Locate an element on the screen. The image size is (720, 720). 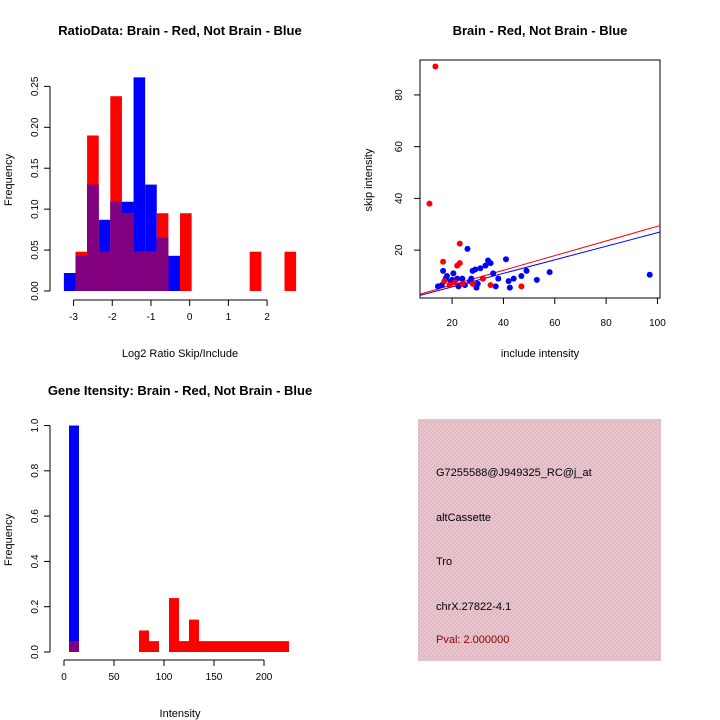
gene-x-axis-label: Intensity is located at coordinates (180, 714).